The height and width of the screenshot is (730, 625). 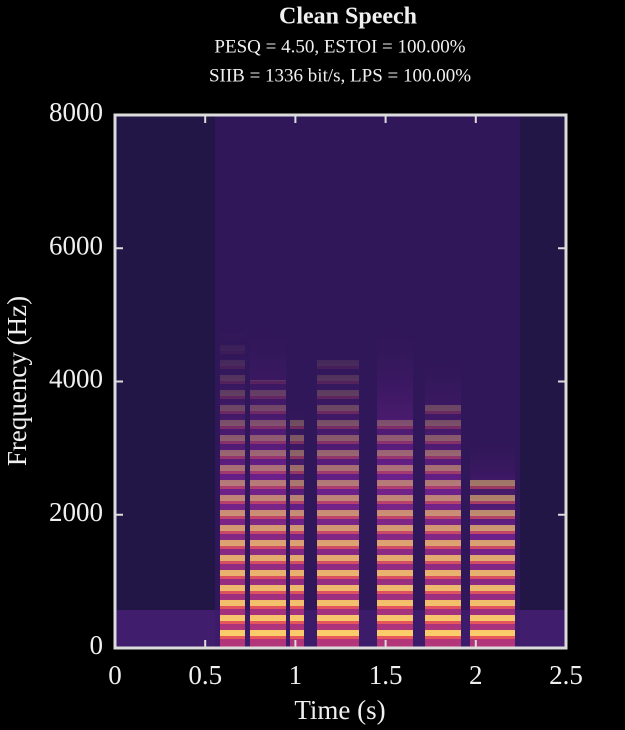 I want to click on x-tick-label: 2, so click(x=476, y=675).